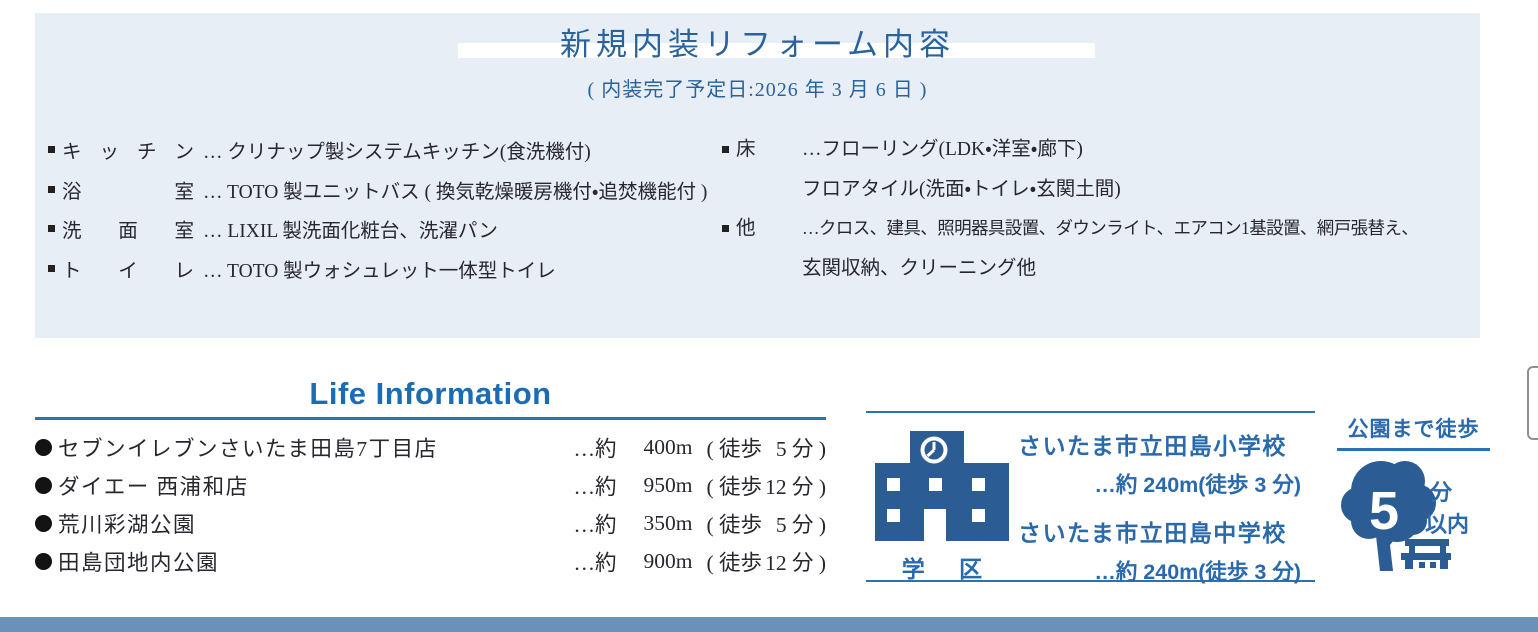 Image resolution: width=1538 pixels, height=632 pixels. I want to click on life-information-item: セブンイレブンさいたま田島7丁目店 …約 400m ( 徒歩 5 分 ), so click(430, 447).